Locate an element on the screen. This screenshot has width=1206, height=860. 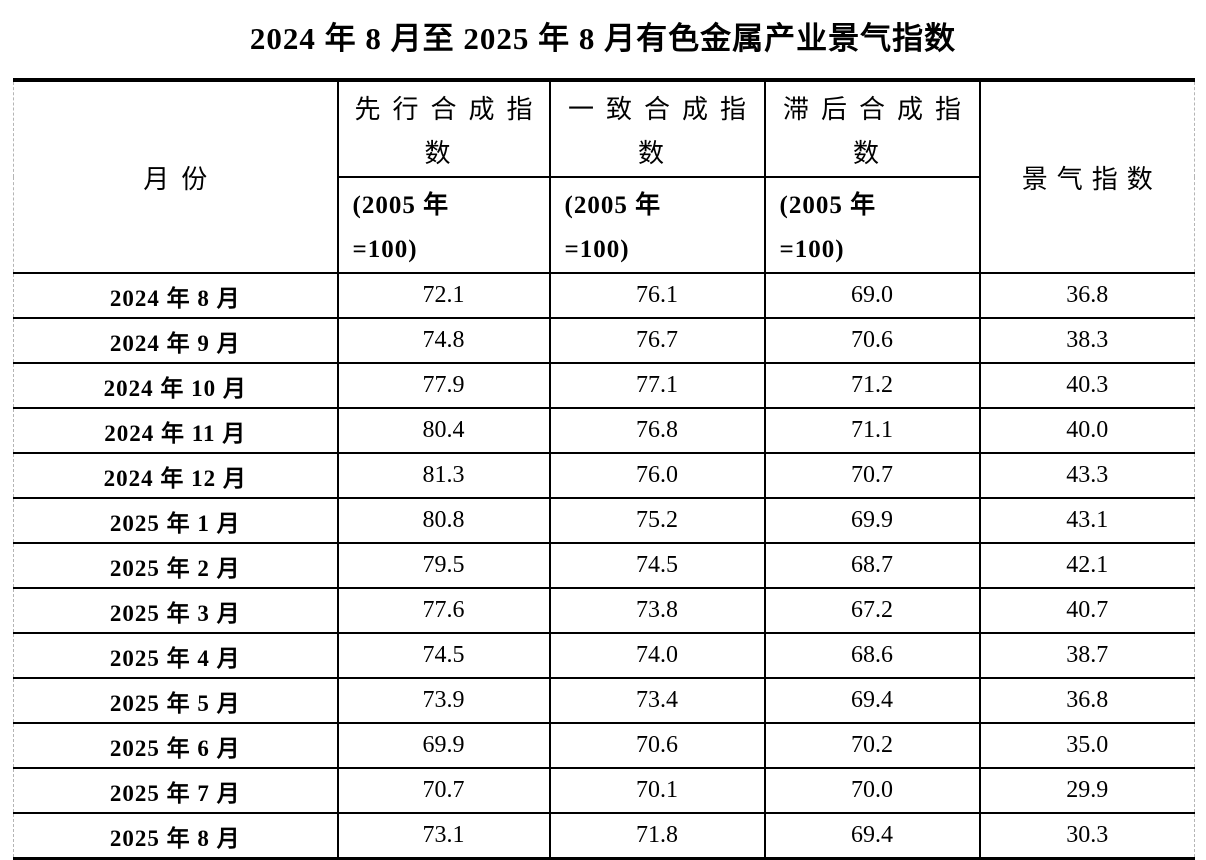
lagging-index-cell: 67.2 is located at coordinates (872, 610).